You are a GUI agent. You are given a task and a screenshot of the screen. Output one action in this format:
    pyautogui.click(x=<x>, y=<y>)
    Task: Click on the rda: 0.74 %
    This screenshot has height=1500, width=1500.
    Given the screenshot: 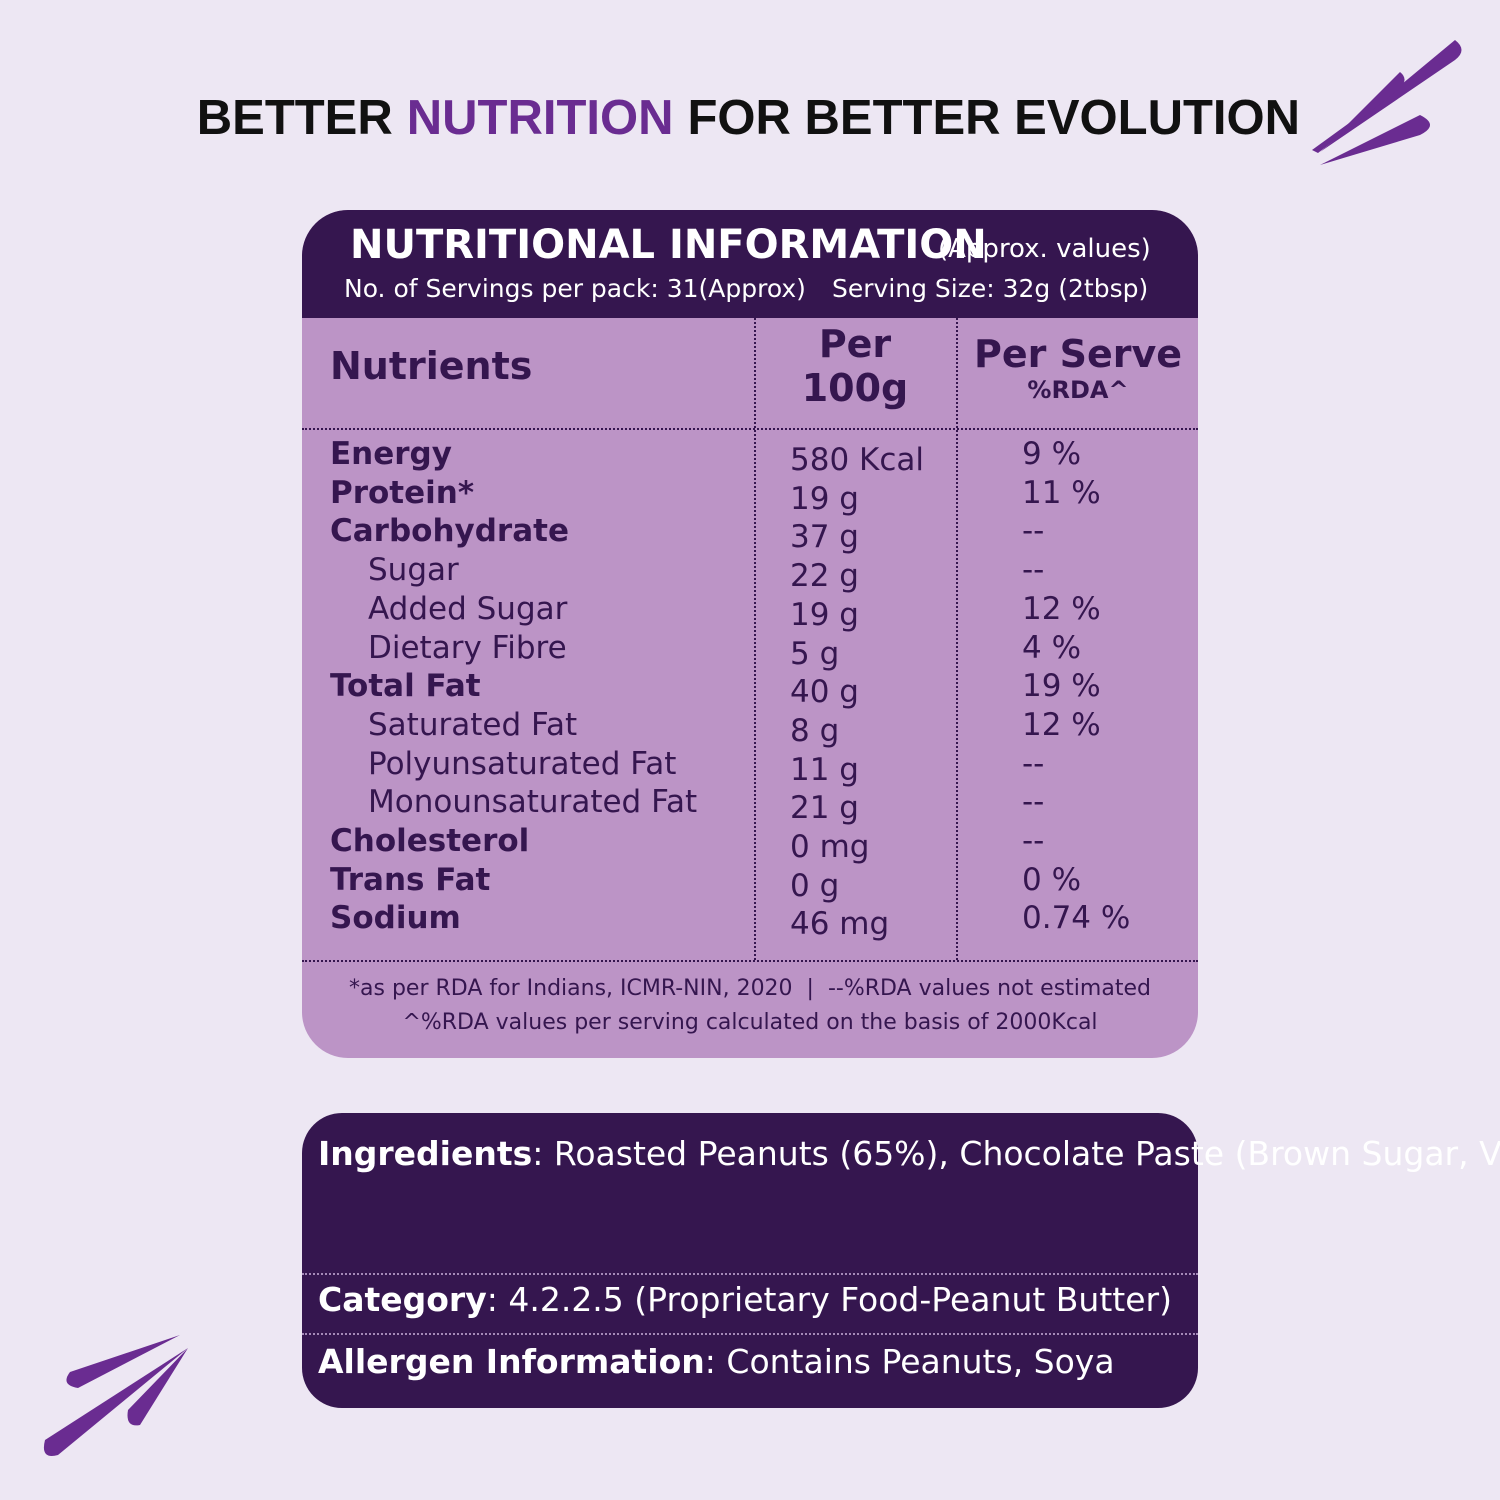 What is the action you would take?
    pyautogui.click(x=1076, y=918)
    